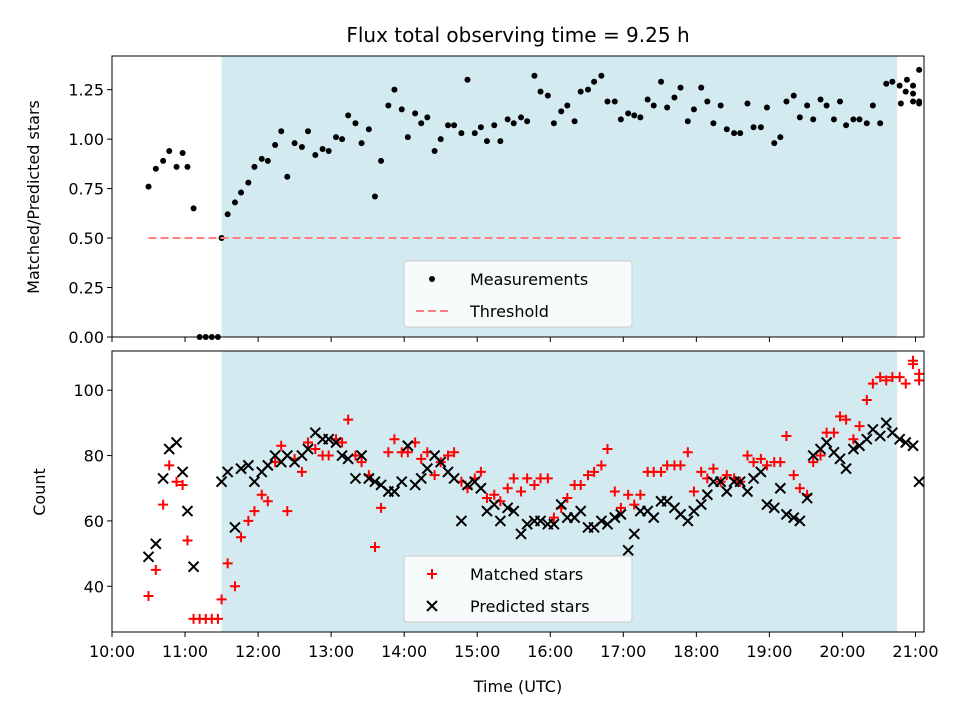 This screenshot has width=960, height=724. I want to click on top-legend: Measurements Threshold, so click(518, 294).